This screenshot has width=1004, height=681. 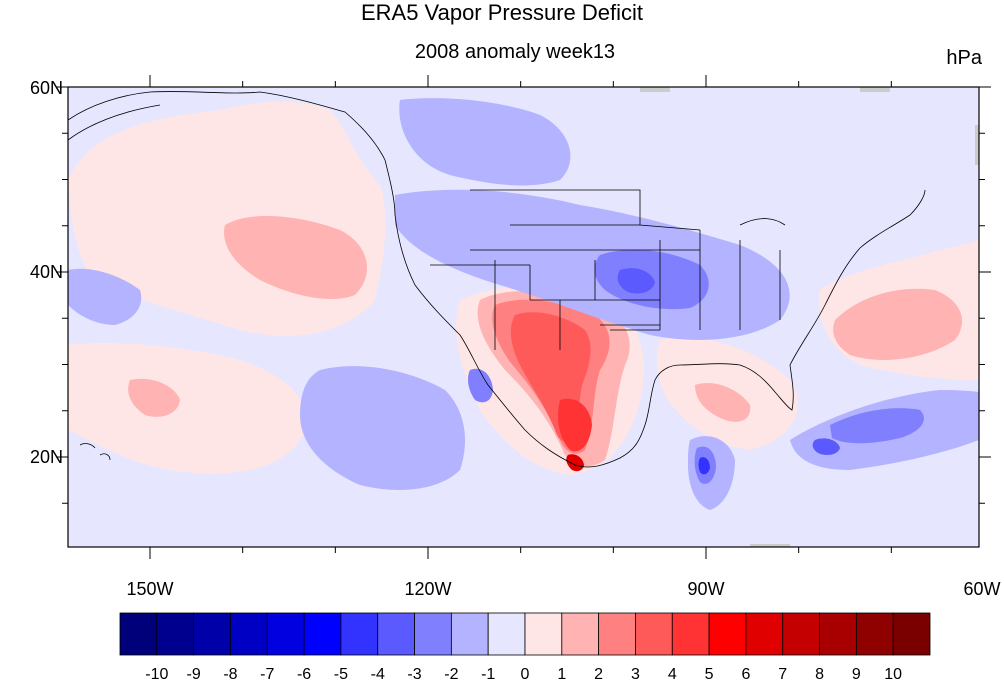 What do you see at coordinates (378, 673) in the screenshot?
I see `colorbar-label: -4` at bounding box center [378, 673].